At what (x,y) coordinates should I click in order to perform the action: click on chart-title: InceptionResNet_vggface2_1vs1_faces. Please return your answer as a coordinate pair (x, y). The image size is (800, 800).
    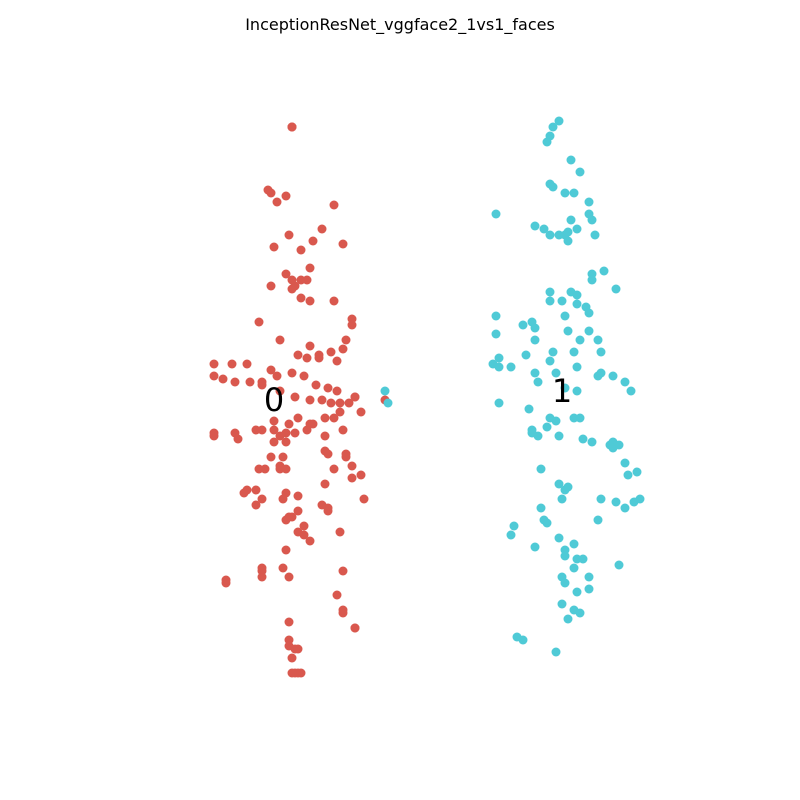
    Looking at the image, I should click on (400, 25).